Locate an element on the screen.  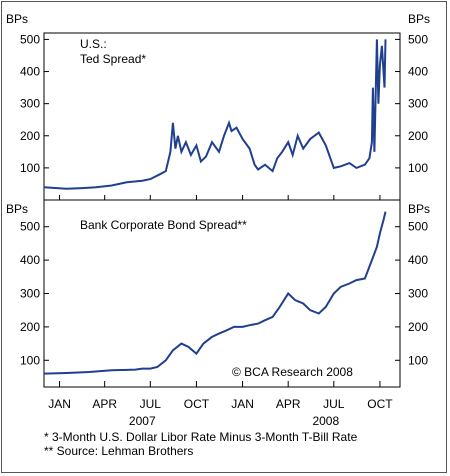
bond-right-unit: BPs is located at coordinates (419, 209).